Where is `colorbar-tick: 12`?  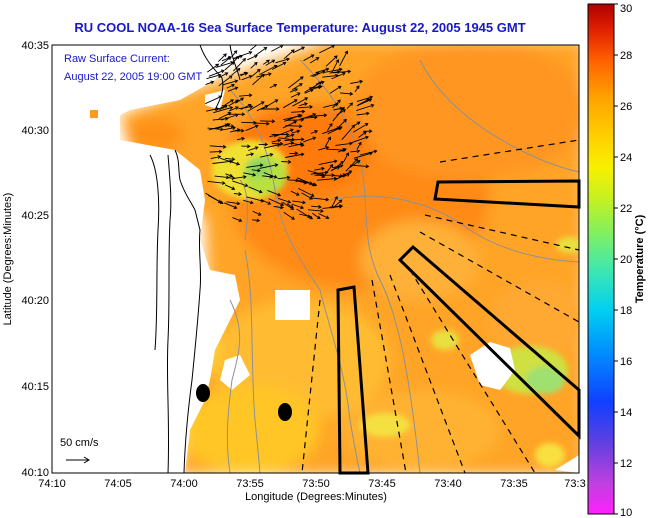 colorbar-tick: 12 is located at coordinates (626, 464).